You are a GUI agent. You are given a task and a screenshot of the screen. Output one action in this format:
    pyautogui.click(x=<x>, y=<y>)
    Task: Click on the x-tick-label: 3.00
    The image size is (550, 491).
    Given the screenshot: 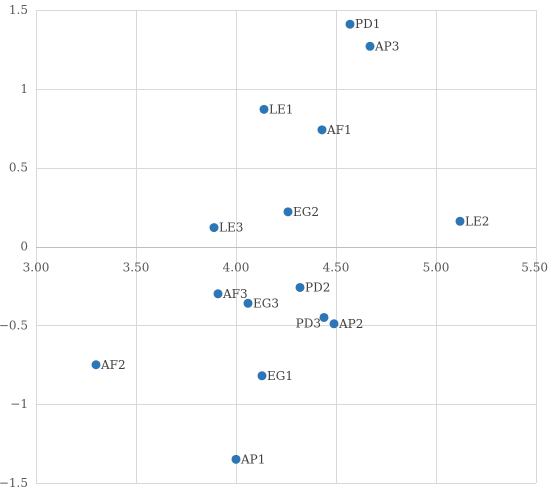 What is the action you would take?
    pyautogui.click(x=36, y=268)
    